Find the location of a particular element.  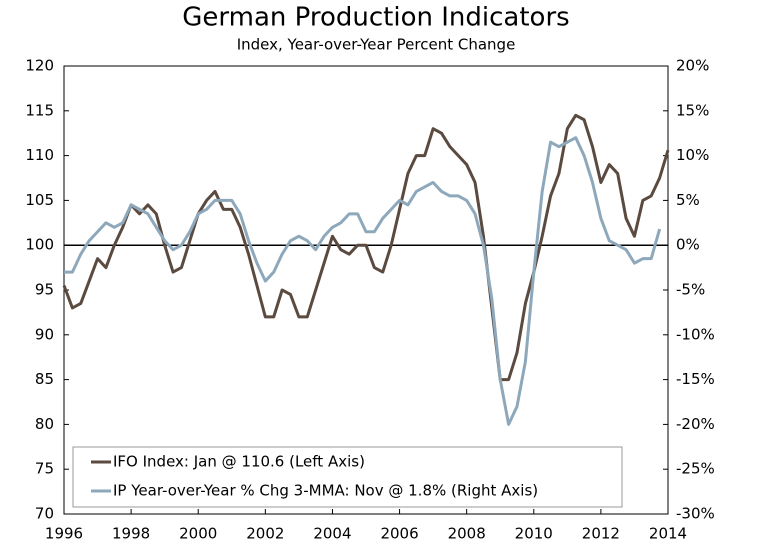

legend-box is located at coordinates (347, 477).